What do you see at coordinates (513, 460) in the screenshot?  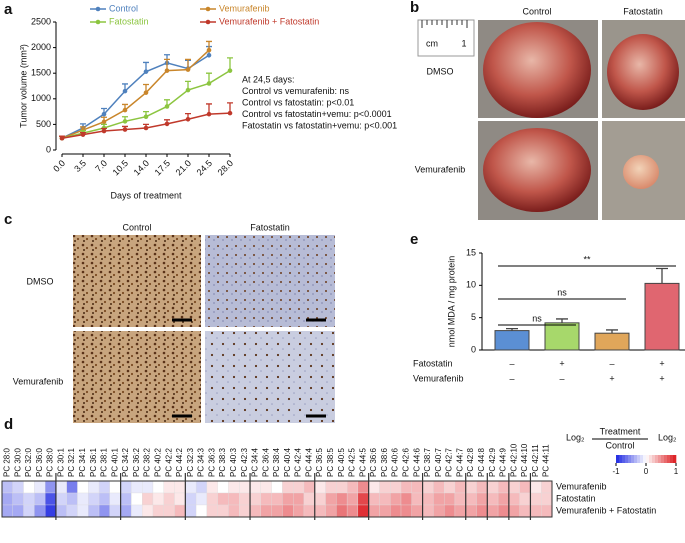 I see `column-label: PC 42:10` at bounding box center [513, 460].